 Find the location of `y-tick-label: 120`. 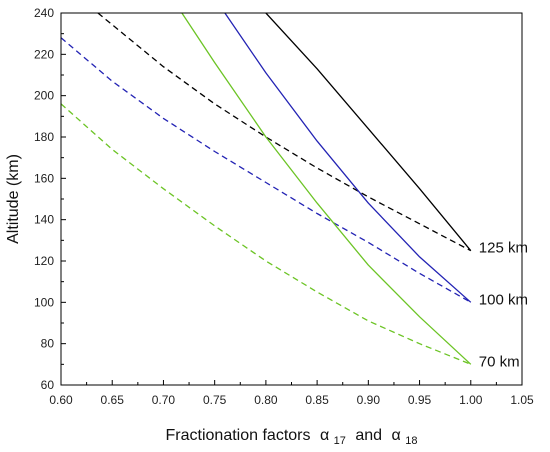

y-tick-label: 120 is located at coordinates (44, 261).